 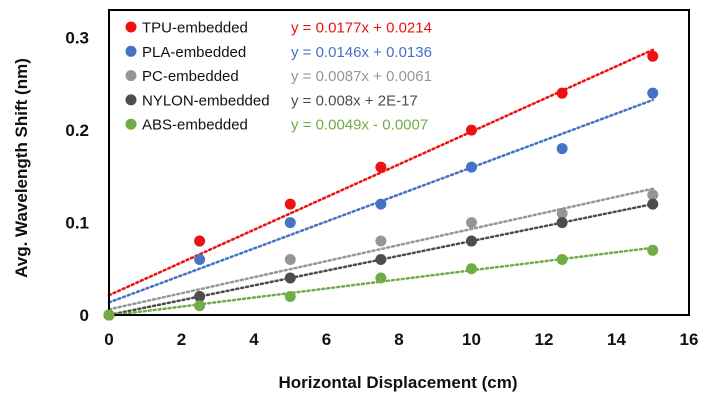 I want to click on x-tick-label: 0, so click(x=108, y=339).